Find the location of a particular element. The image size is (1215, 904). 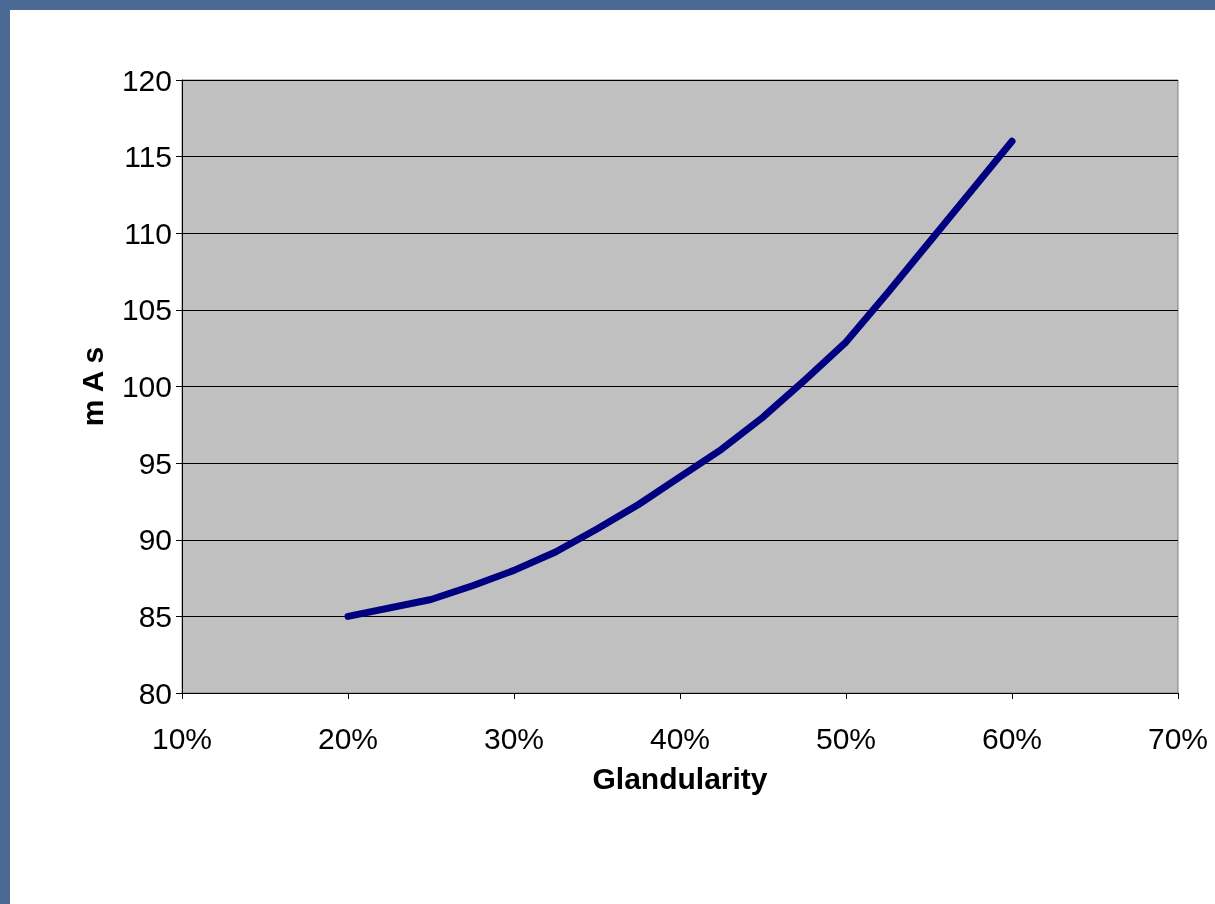

y-axis-title: m A s is located at coordinates (92, 386).